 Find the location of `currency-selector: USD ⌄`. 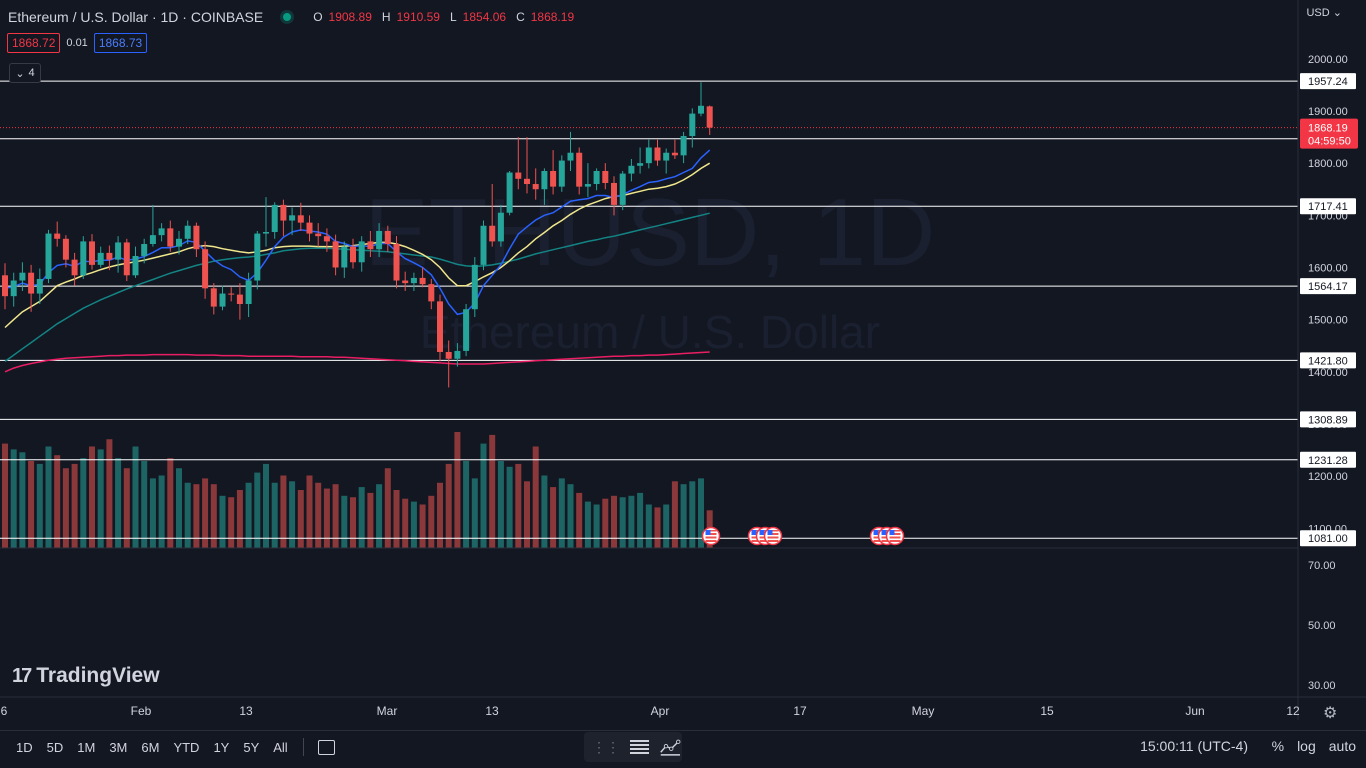

currency-selector: USD ⌄ is located at coordinates (1324, 12).